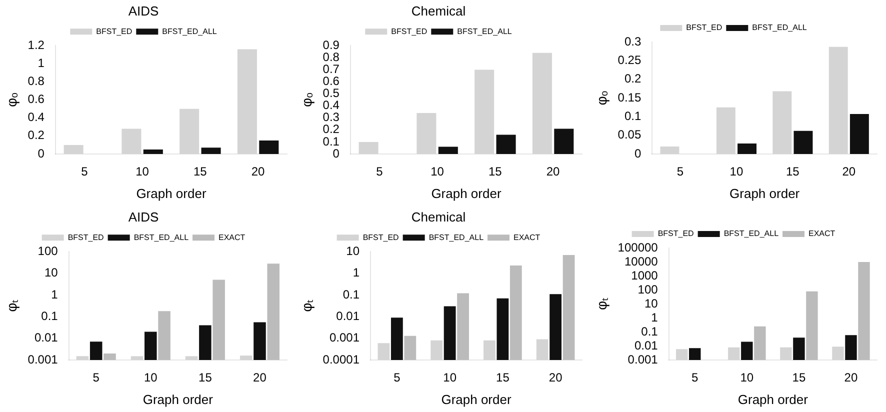 This screenshot has width=886, height=412. Describe the element at coordinates (630, 59) in the screenshot. I see `y-tick-label: 0.25` at that location.